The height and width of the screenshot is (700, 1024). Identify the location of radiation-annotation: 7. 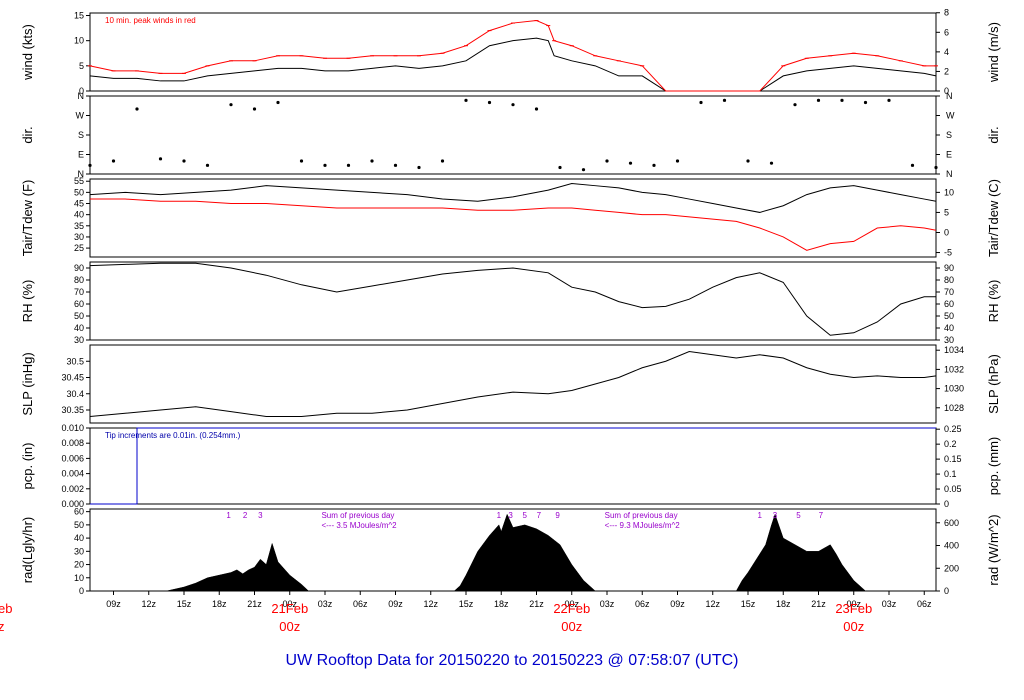
(821, 515).